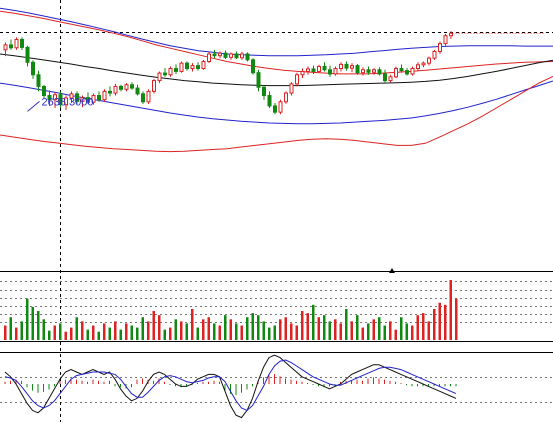 The height and width of the screenshot is (422, 553). I want to click on mid-upper-band-line, so click(276, 32).